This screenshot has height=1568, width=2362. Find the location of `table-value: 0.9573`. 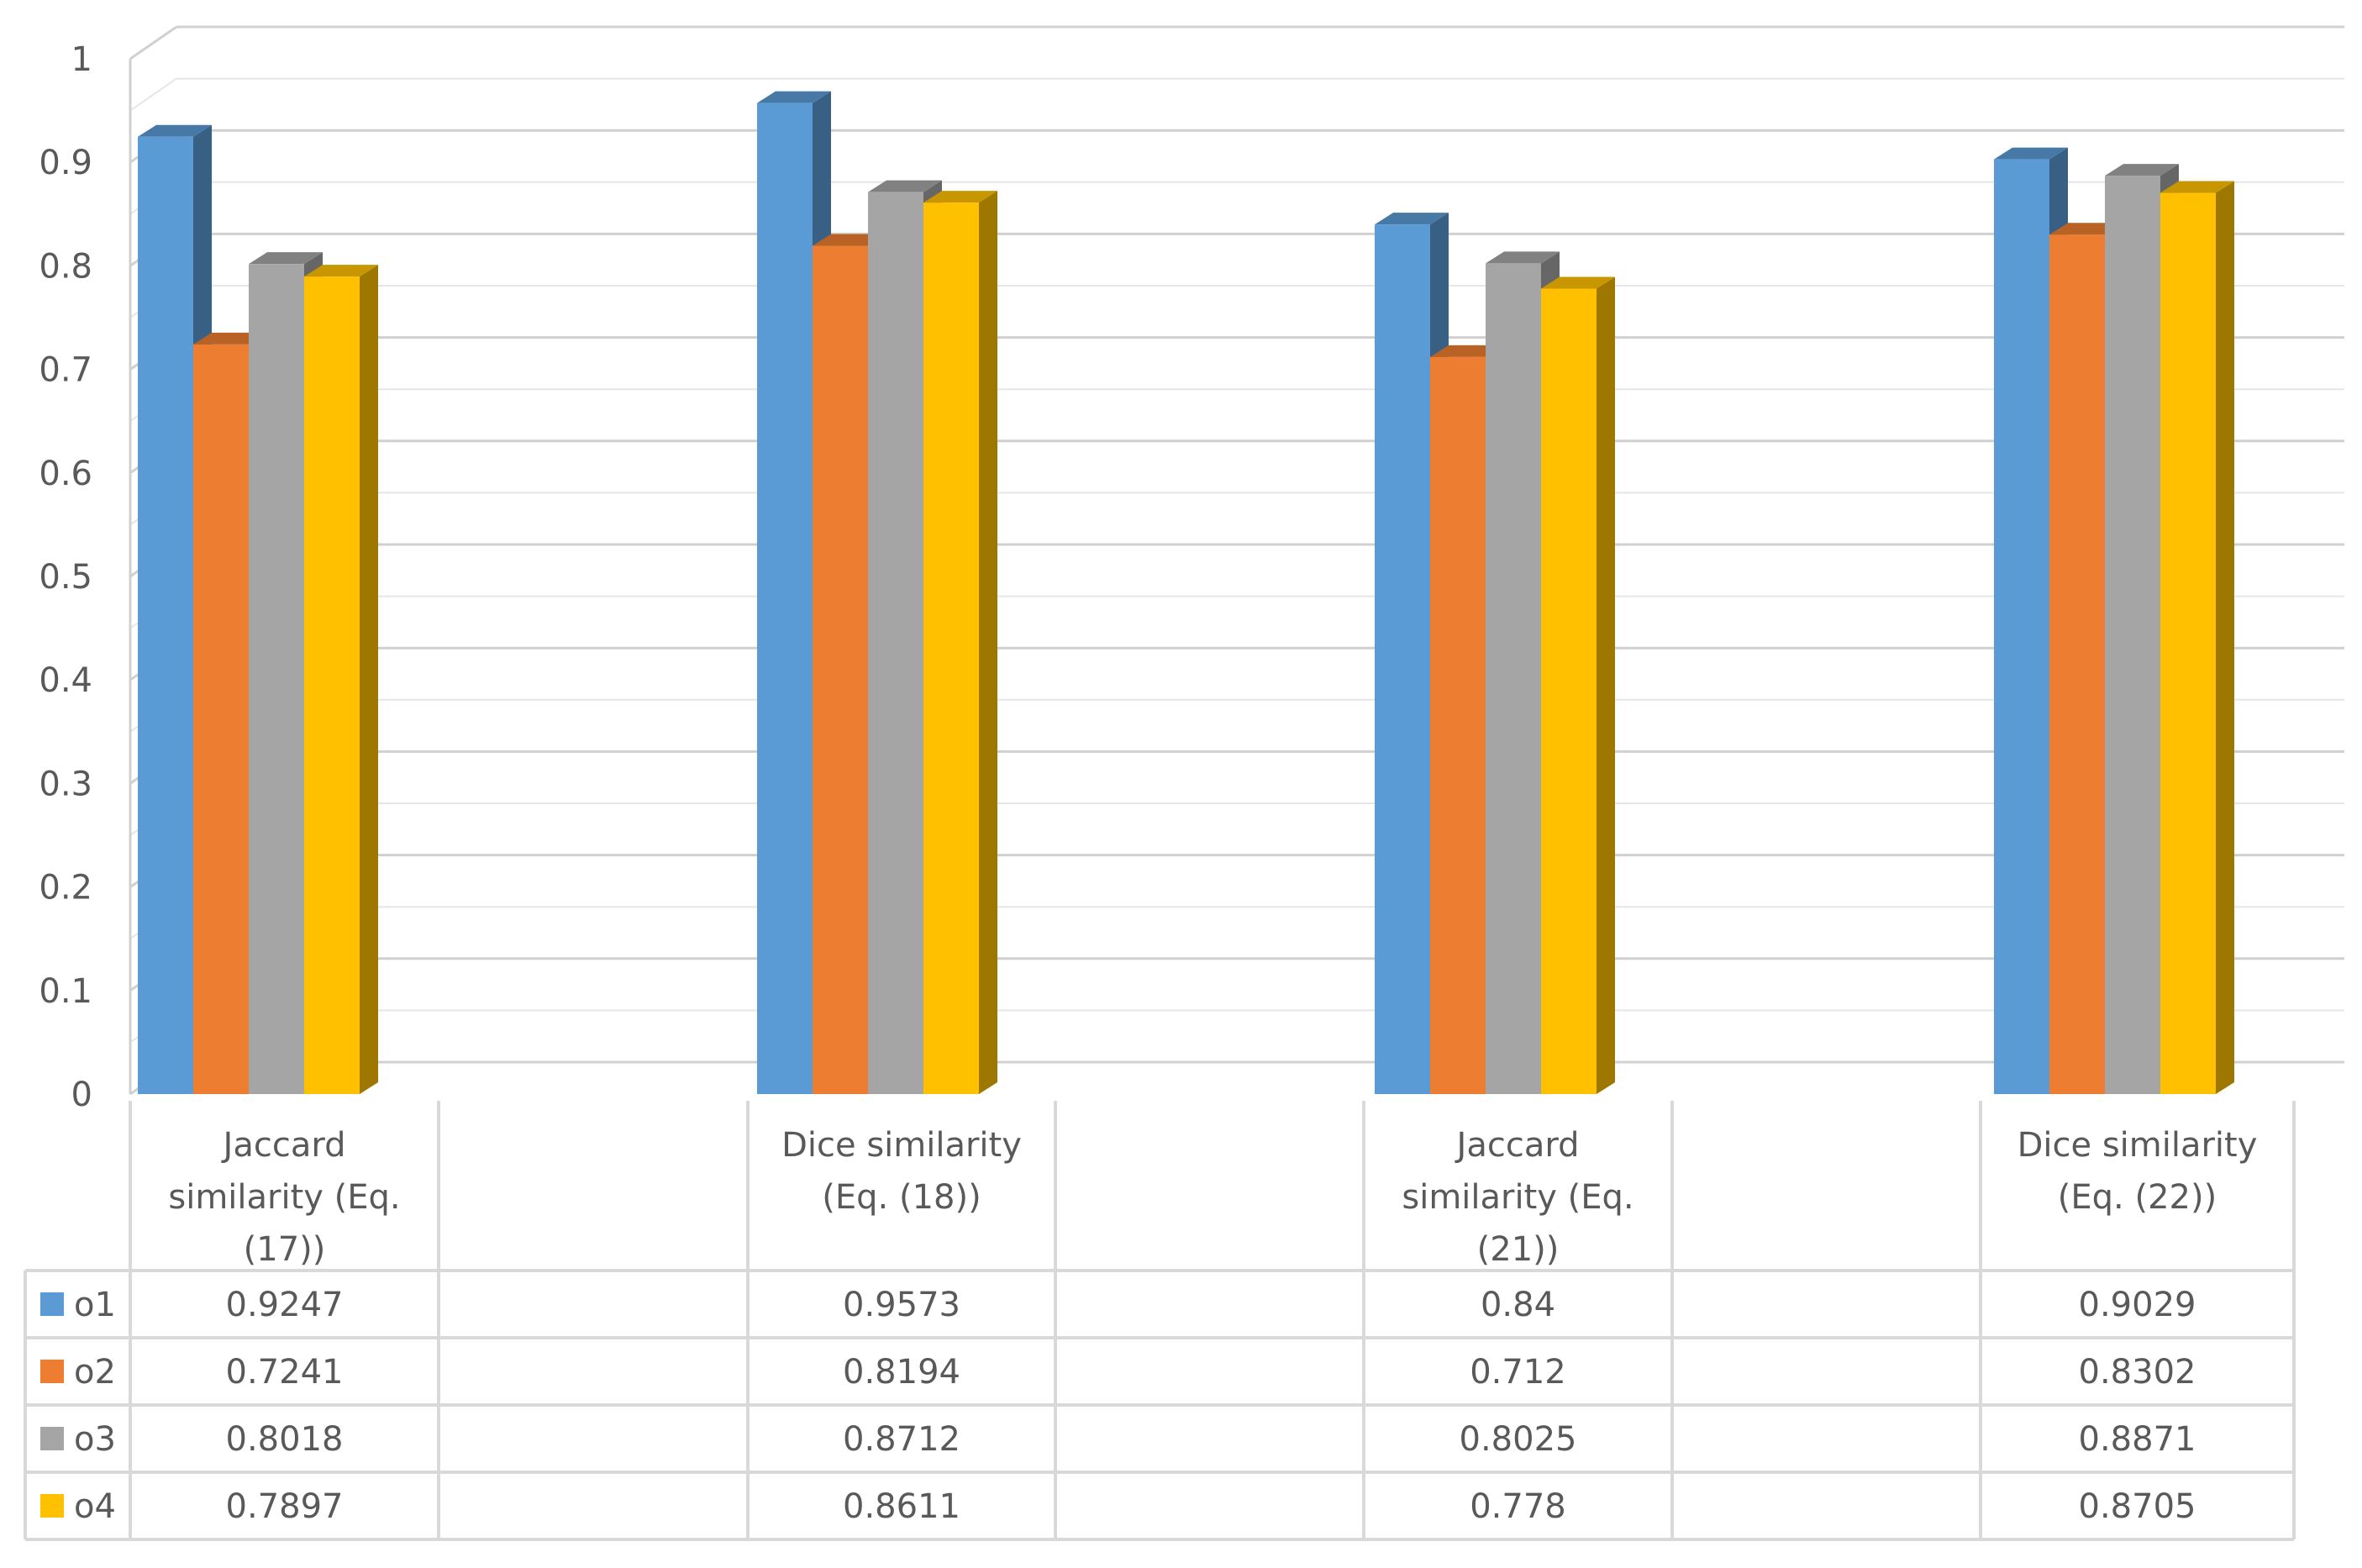

table-value: 0.9573 is located at coordinates (901, 1305).